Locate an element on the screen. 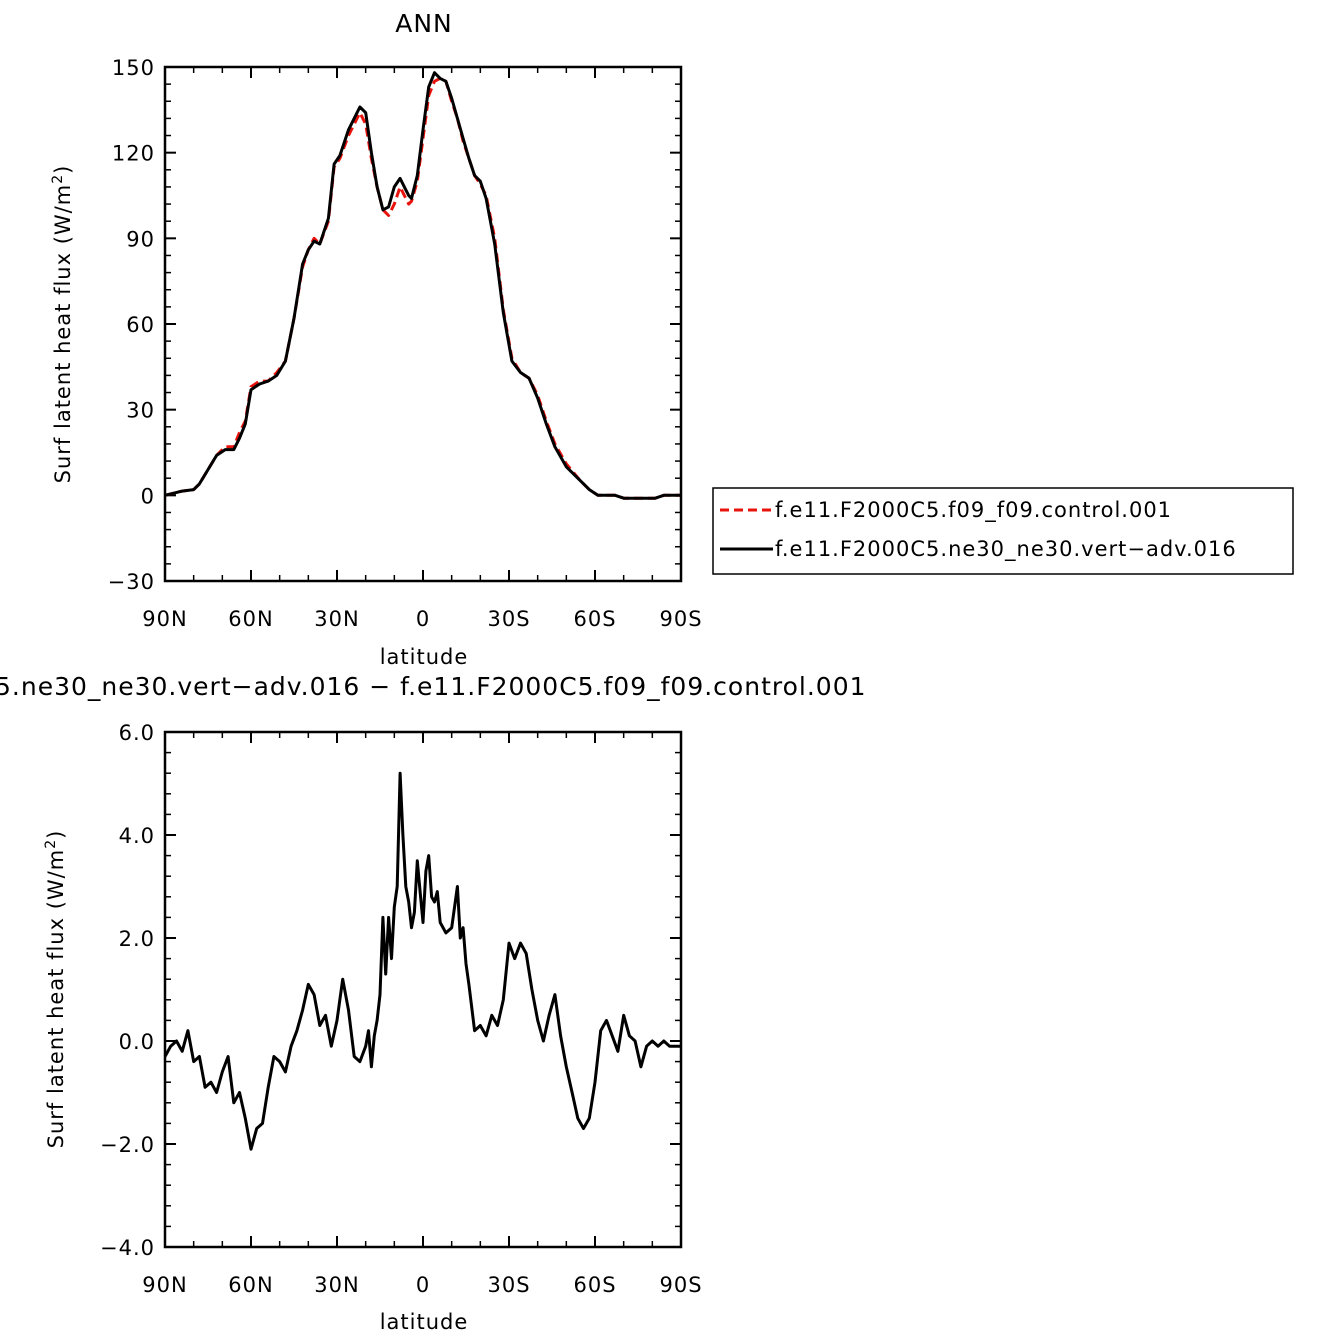 The image size is (1341, 1341). bottom-y-tick-labels: −4.0 −2.0 0.0 2.0 4.0 6.0 is located at coordinates (127, 990).